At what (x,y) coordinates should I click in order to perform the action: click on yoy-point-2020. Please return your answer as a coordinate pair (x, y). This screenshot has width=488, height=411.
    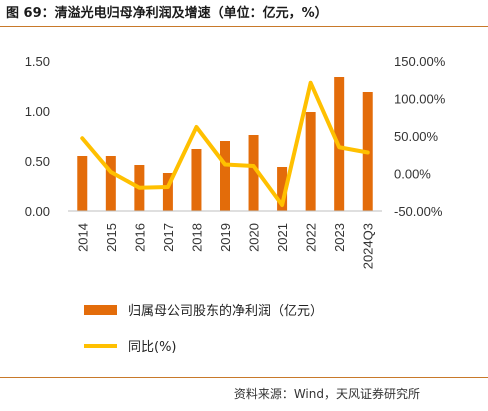
    Looking at the image, I should click on (254, 166).